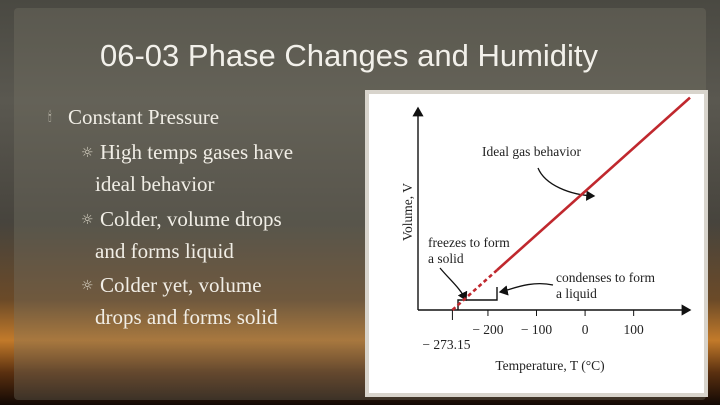 This screenshot has height=405, width=720. Describe the element at coordinates (531, 151) in the screenshot. I see `annotation: Ideal gas behavior` at that location.